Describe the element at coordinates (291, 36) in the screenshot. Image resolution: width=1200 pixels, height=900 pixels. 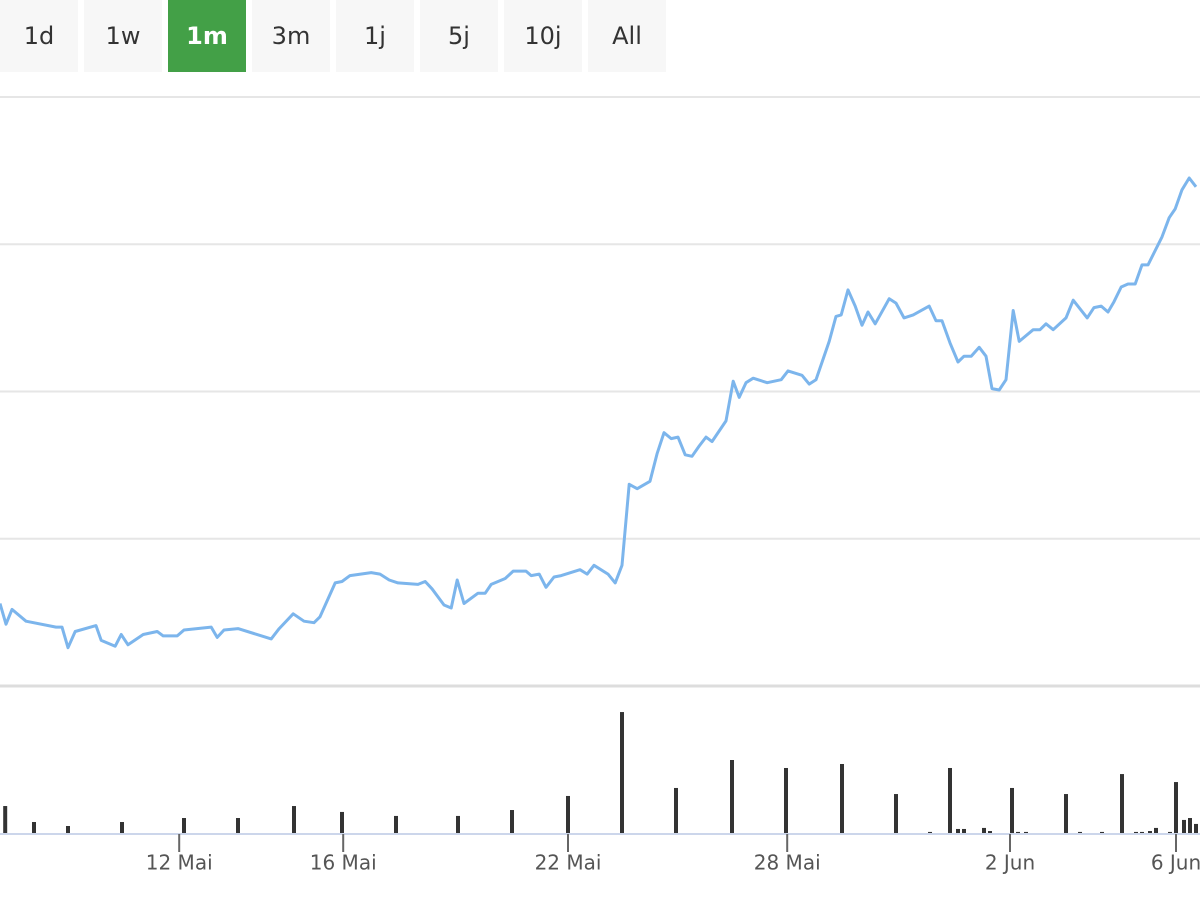
I see `range-button: 3m` at that location.